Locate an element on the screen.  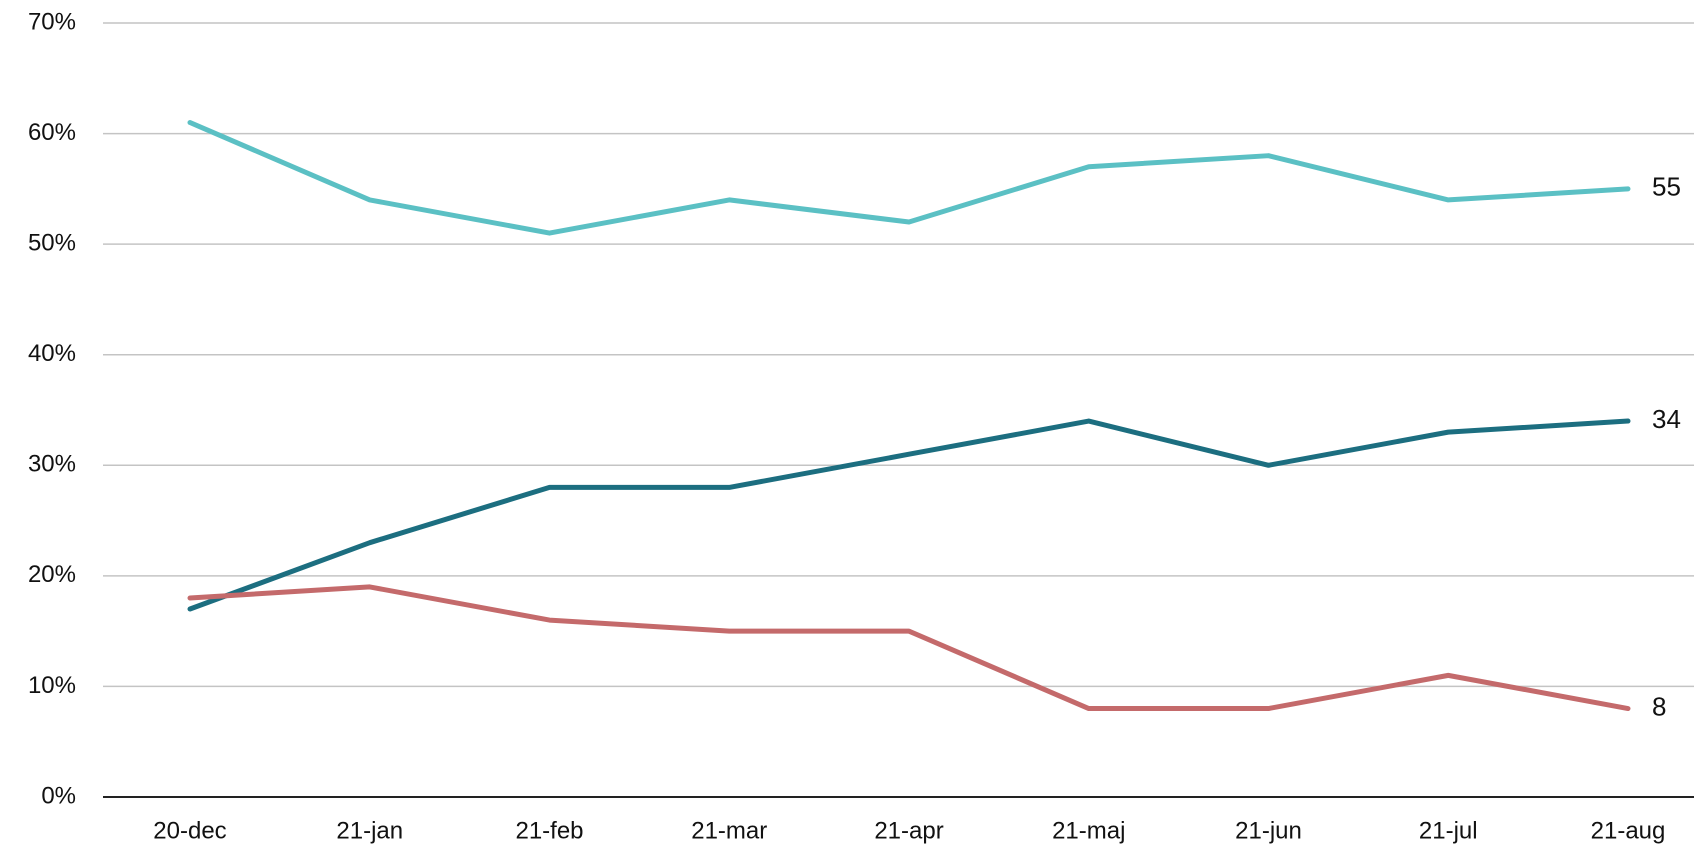
y-tick-label: 60% is located at coordinates (52, 132).